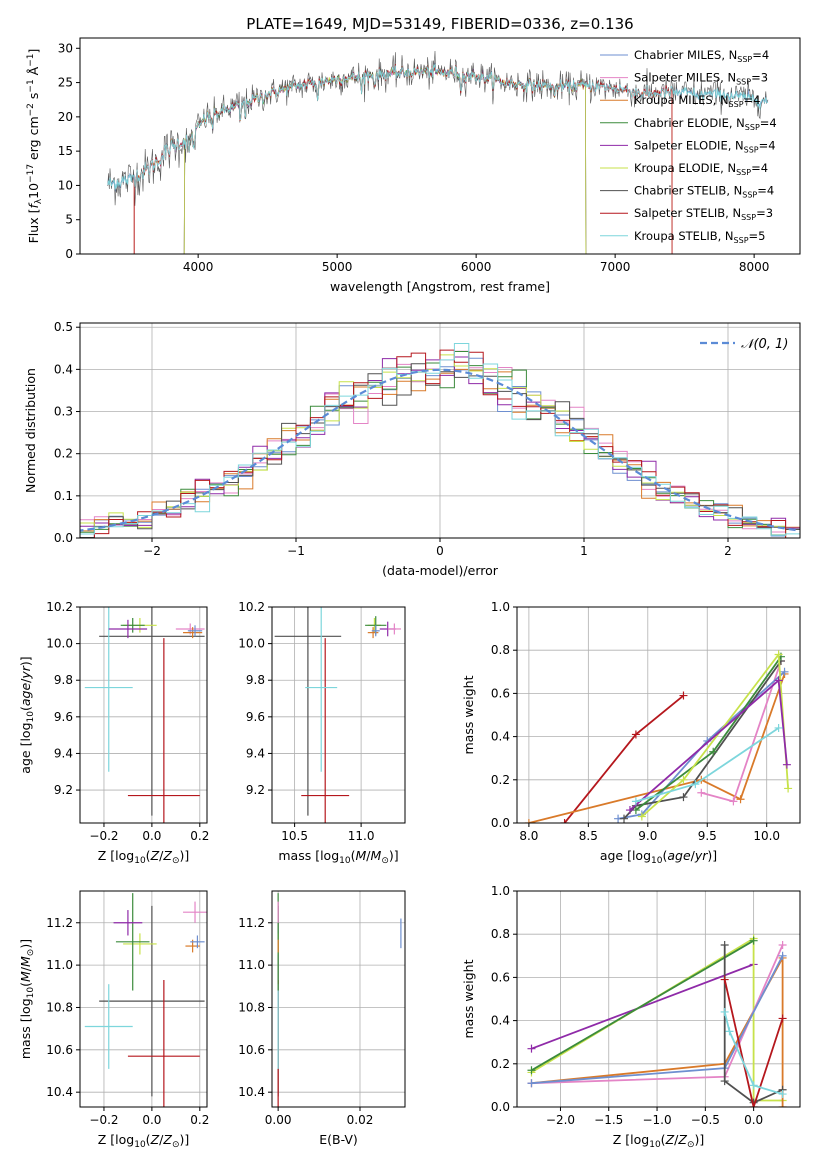 Image resolution: width=819 pixels, height=1170 pixels. What do you see at coordinates (152, 551) in the screenshot?
I see `x-tick-label: −2` at bounding box center [152, 551].